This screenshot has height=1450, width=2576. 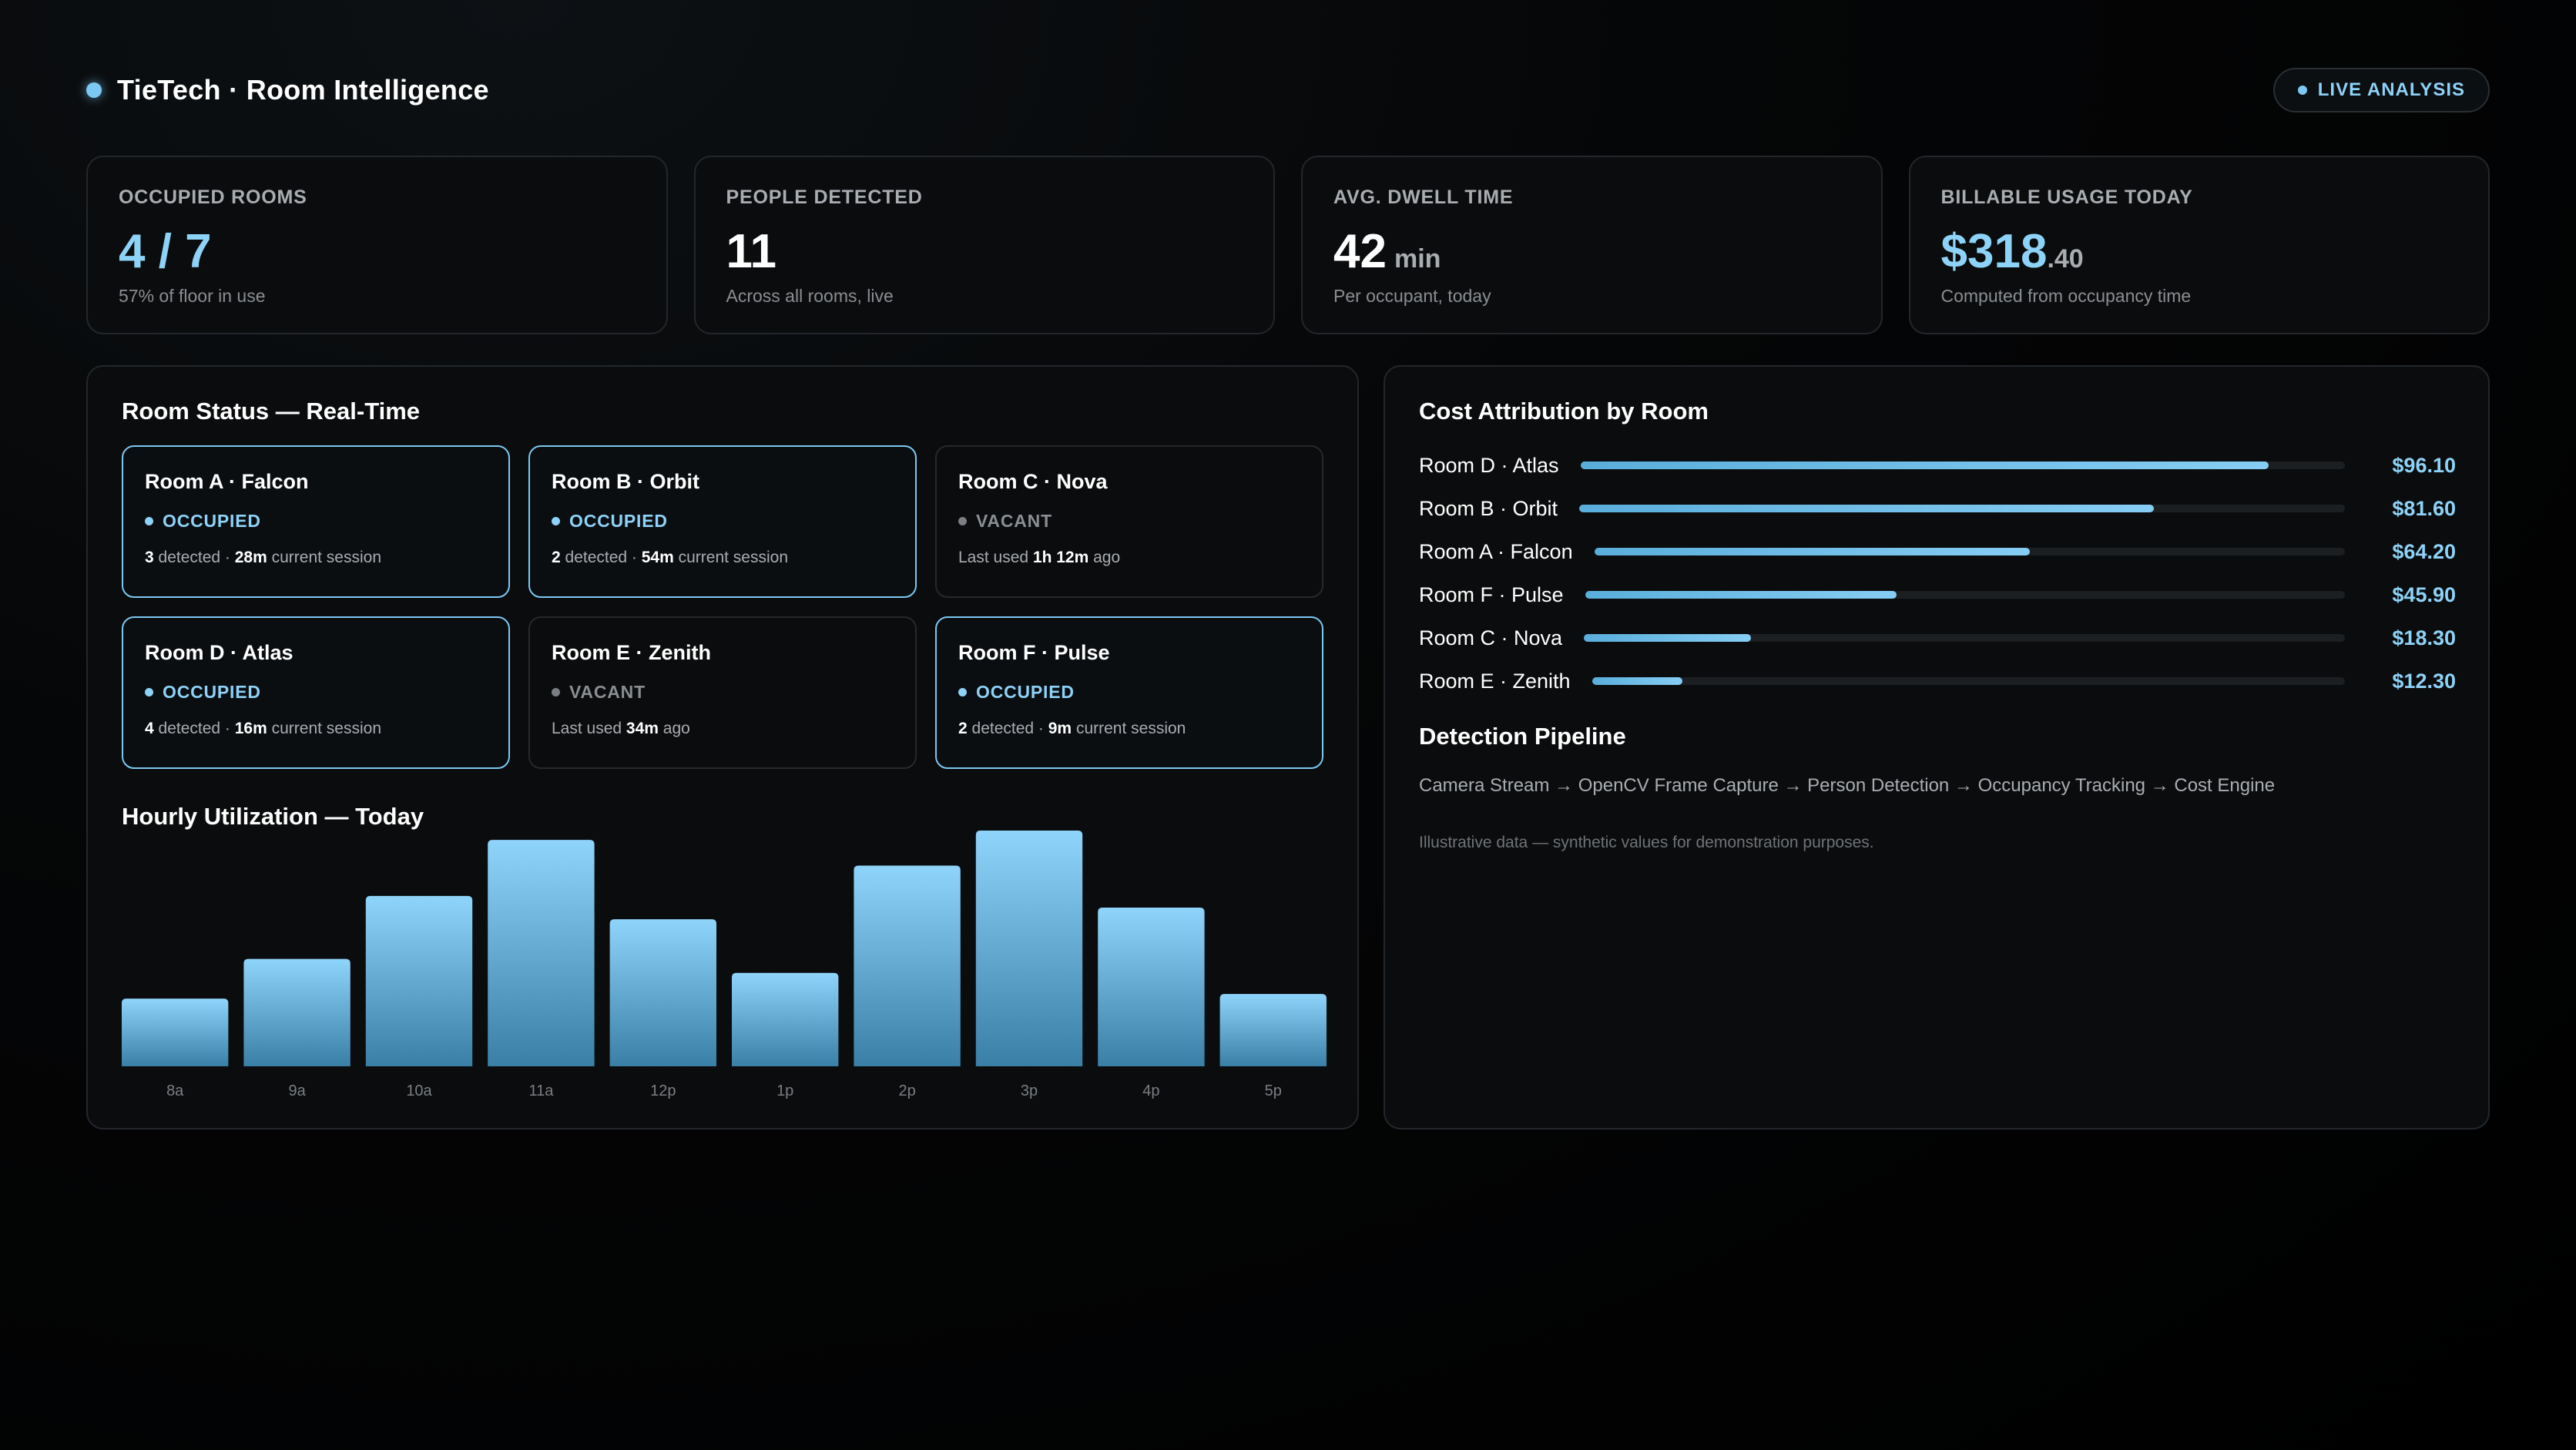 I want to click on room-name: Room F · Pulse, so click(x=1034, y=652).